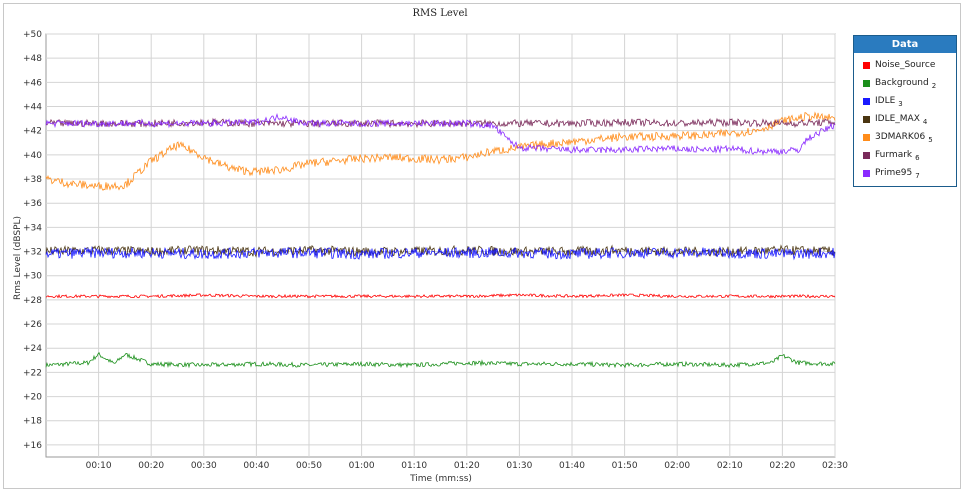 The height and width of the screenshot is (494, 966). I want to click on y-tick-label: +22, so click(32, 373).